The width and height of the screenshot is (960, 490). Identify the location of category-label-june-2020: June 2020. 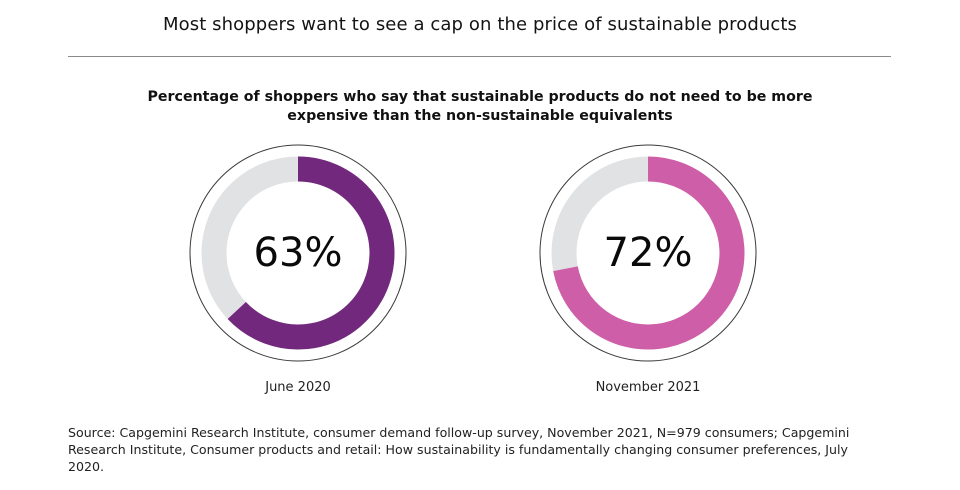
(298, 387).